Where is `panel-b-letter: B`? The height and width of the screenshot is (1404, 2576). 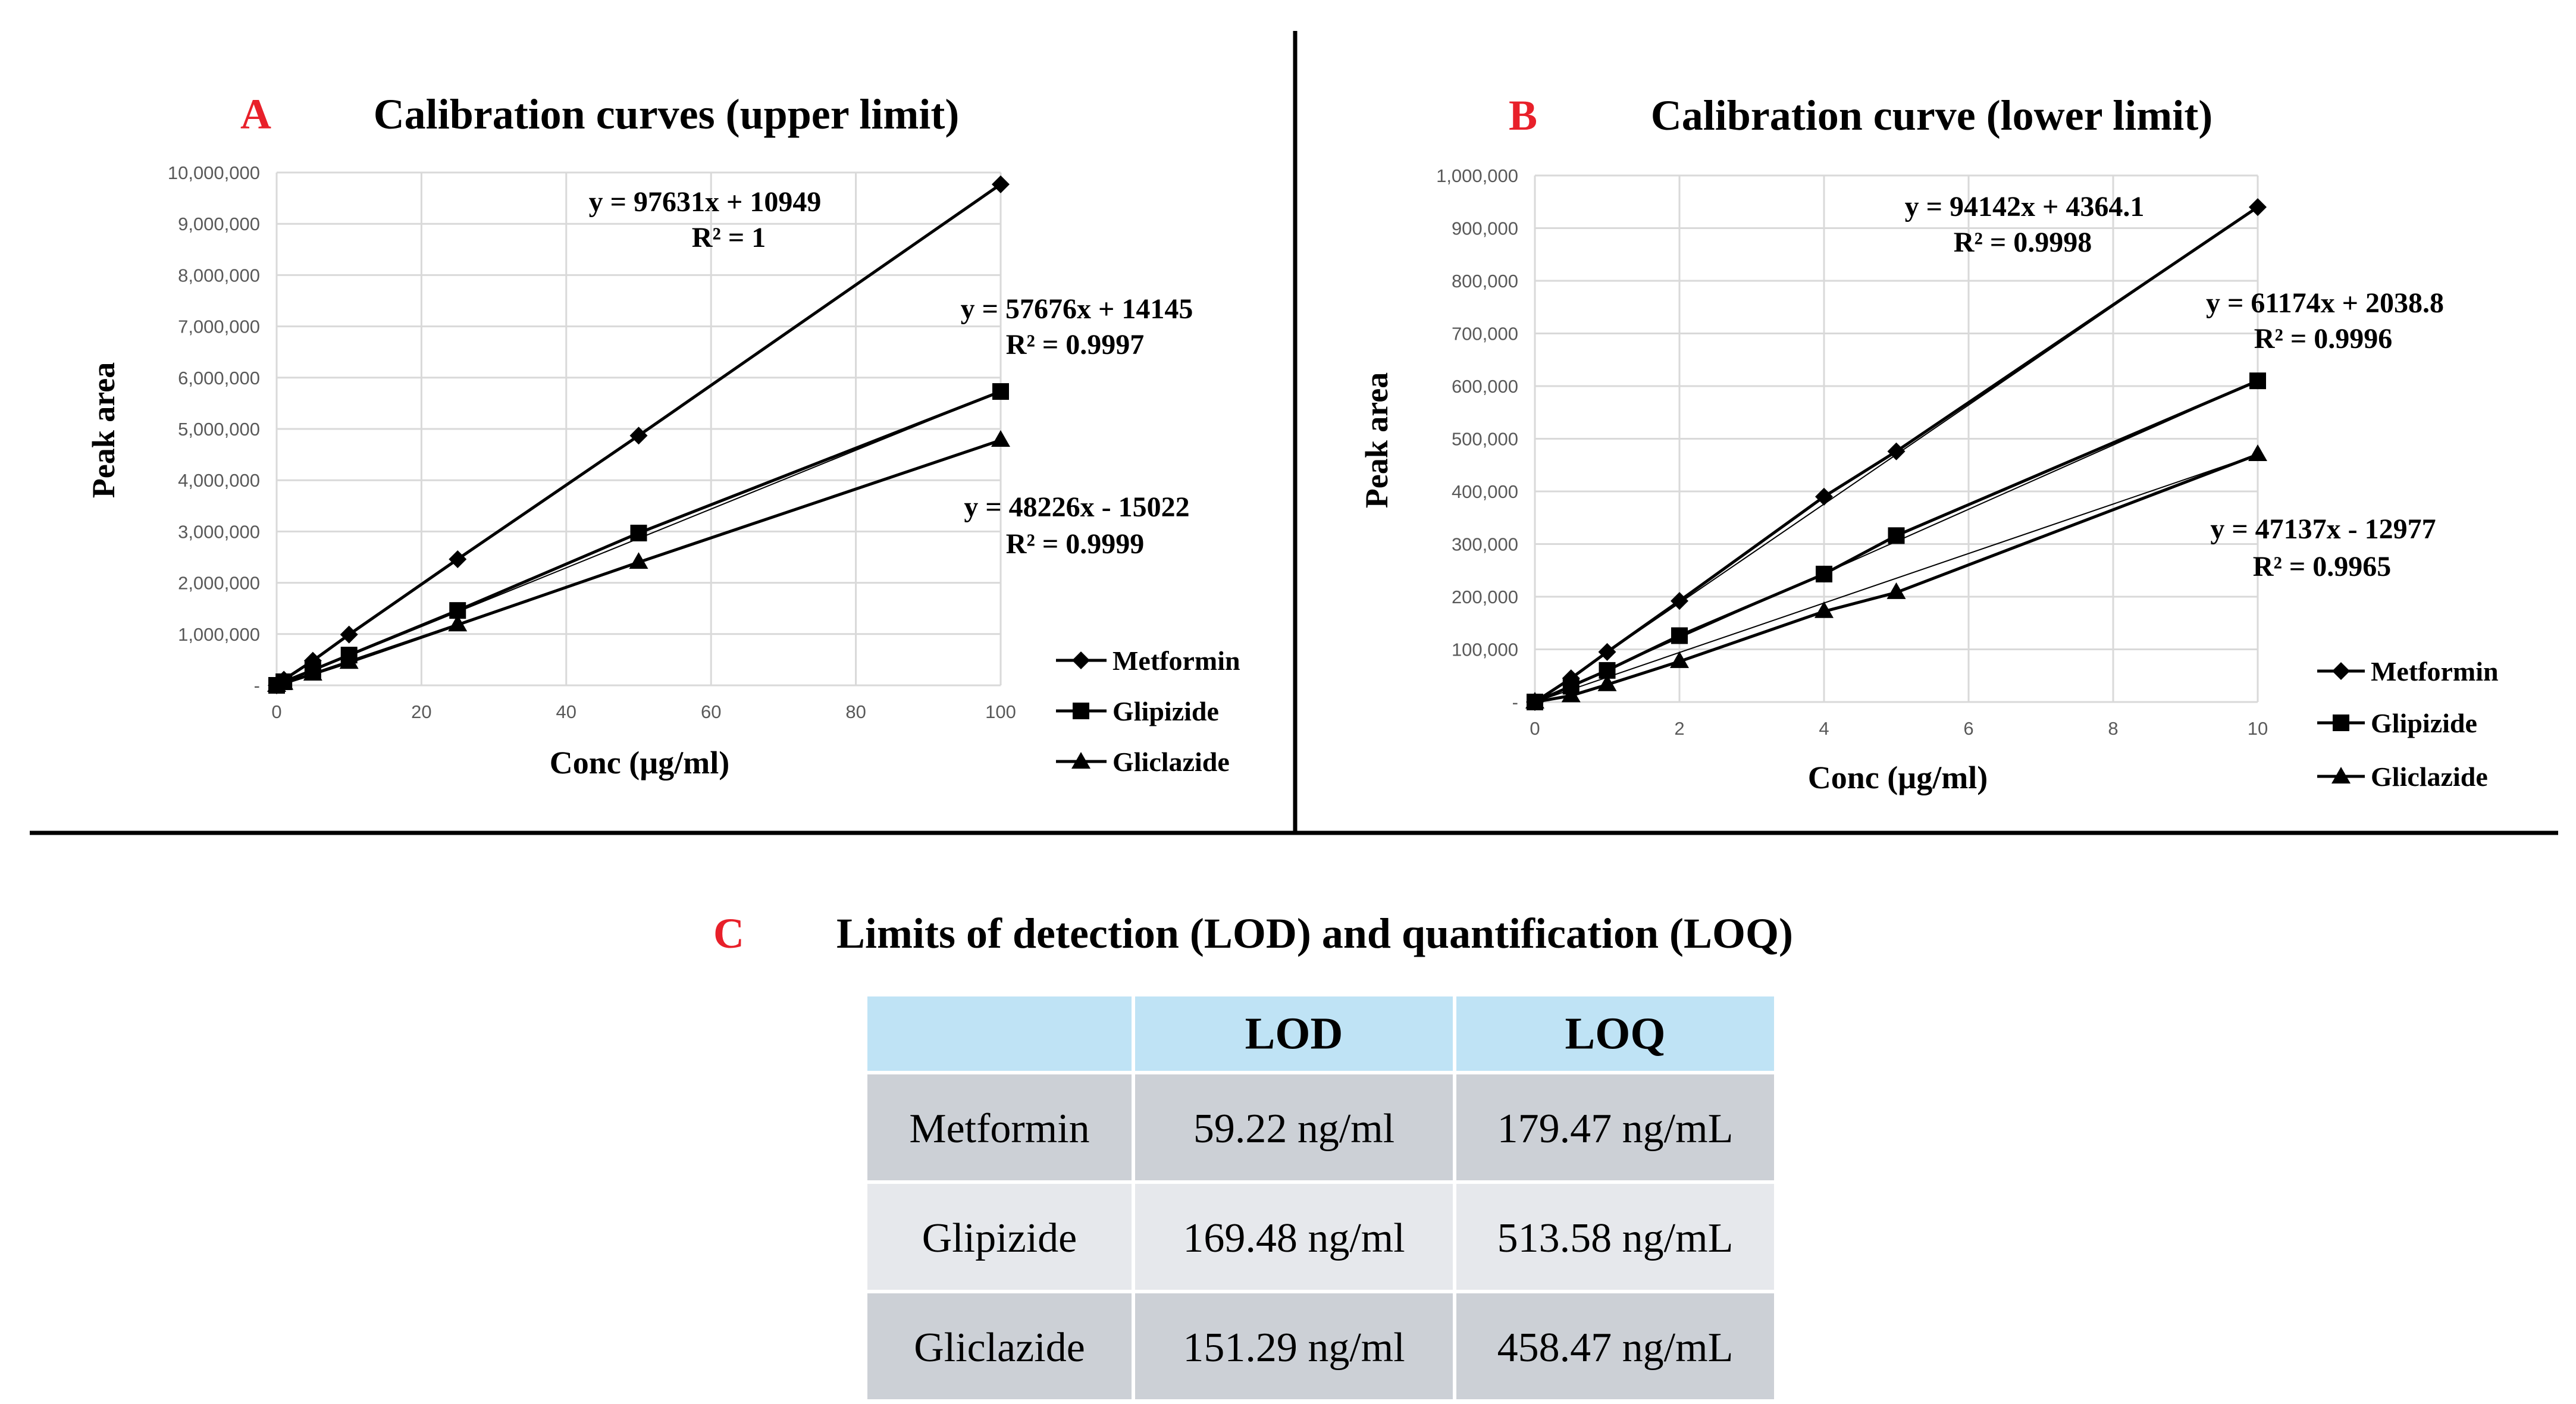
panel-b-letter: B is located at coordinates (1523, 115).